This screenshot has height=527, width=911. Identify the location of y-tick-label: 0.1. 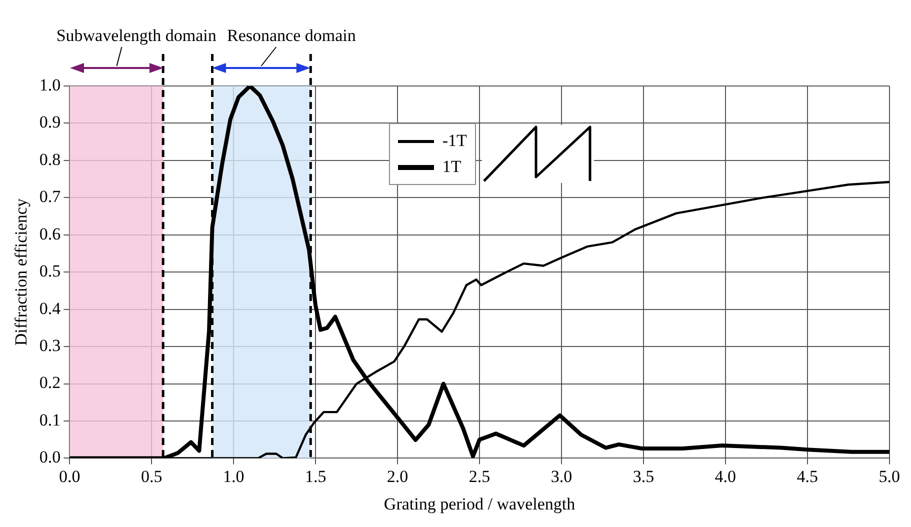
(50, 420).